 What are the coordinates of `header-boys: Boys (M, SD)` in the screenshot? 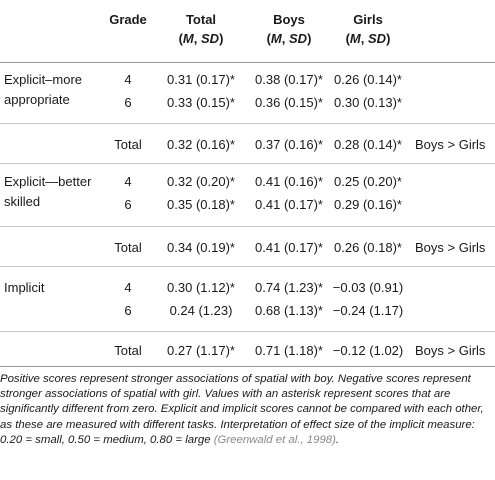 It's located at (289, 29).